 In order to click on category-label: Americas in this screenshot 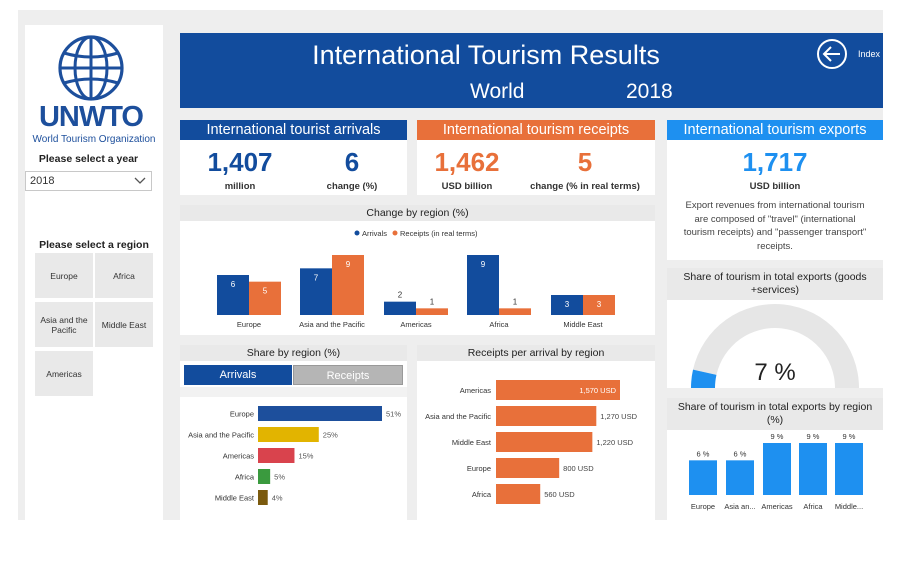, I will do `click(777, 506)`.